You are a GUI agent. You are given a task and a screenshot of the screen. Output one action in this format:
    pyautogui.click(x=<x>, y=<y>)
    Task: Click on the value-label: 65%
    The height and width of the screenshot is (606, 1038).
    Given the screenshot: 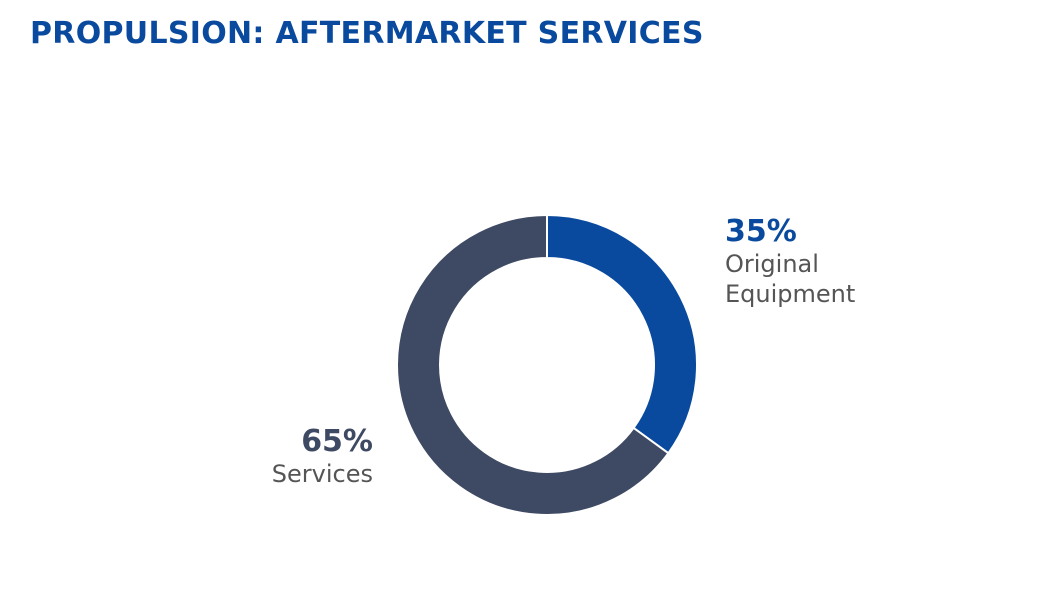 What is the action you would take?
    pyautogui.click(x=337, y=441)
    